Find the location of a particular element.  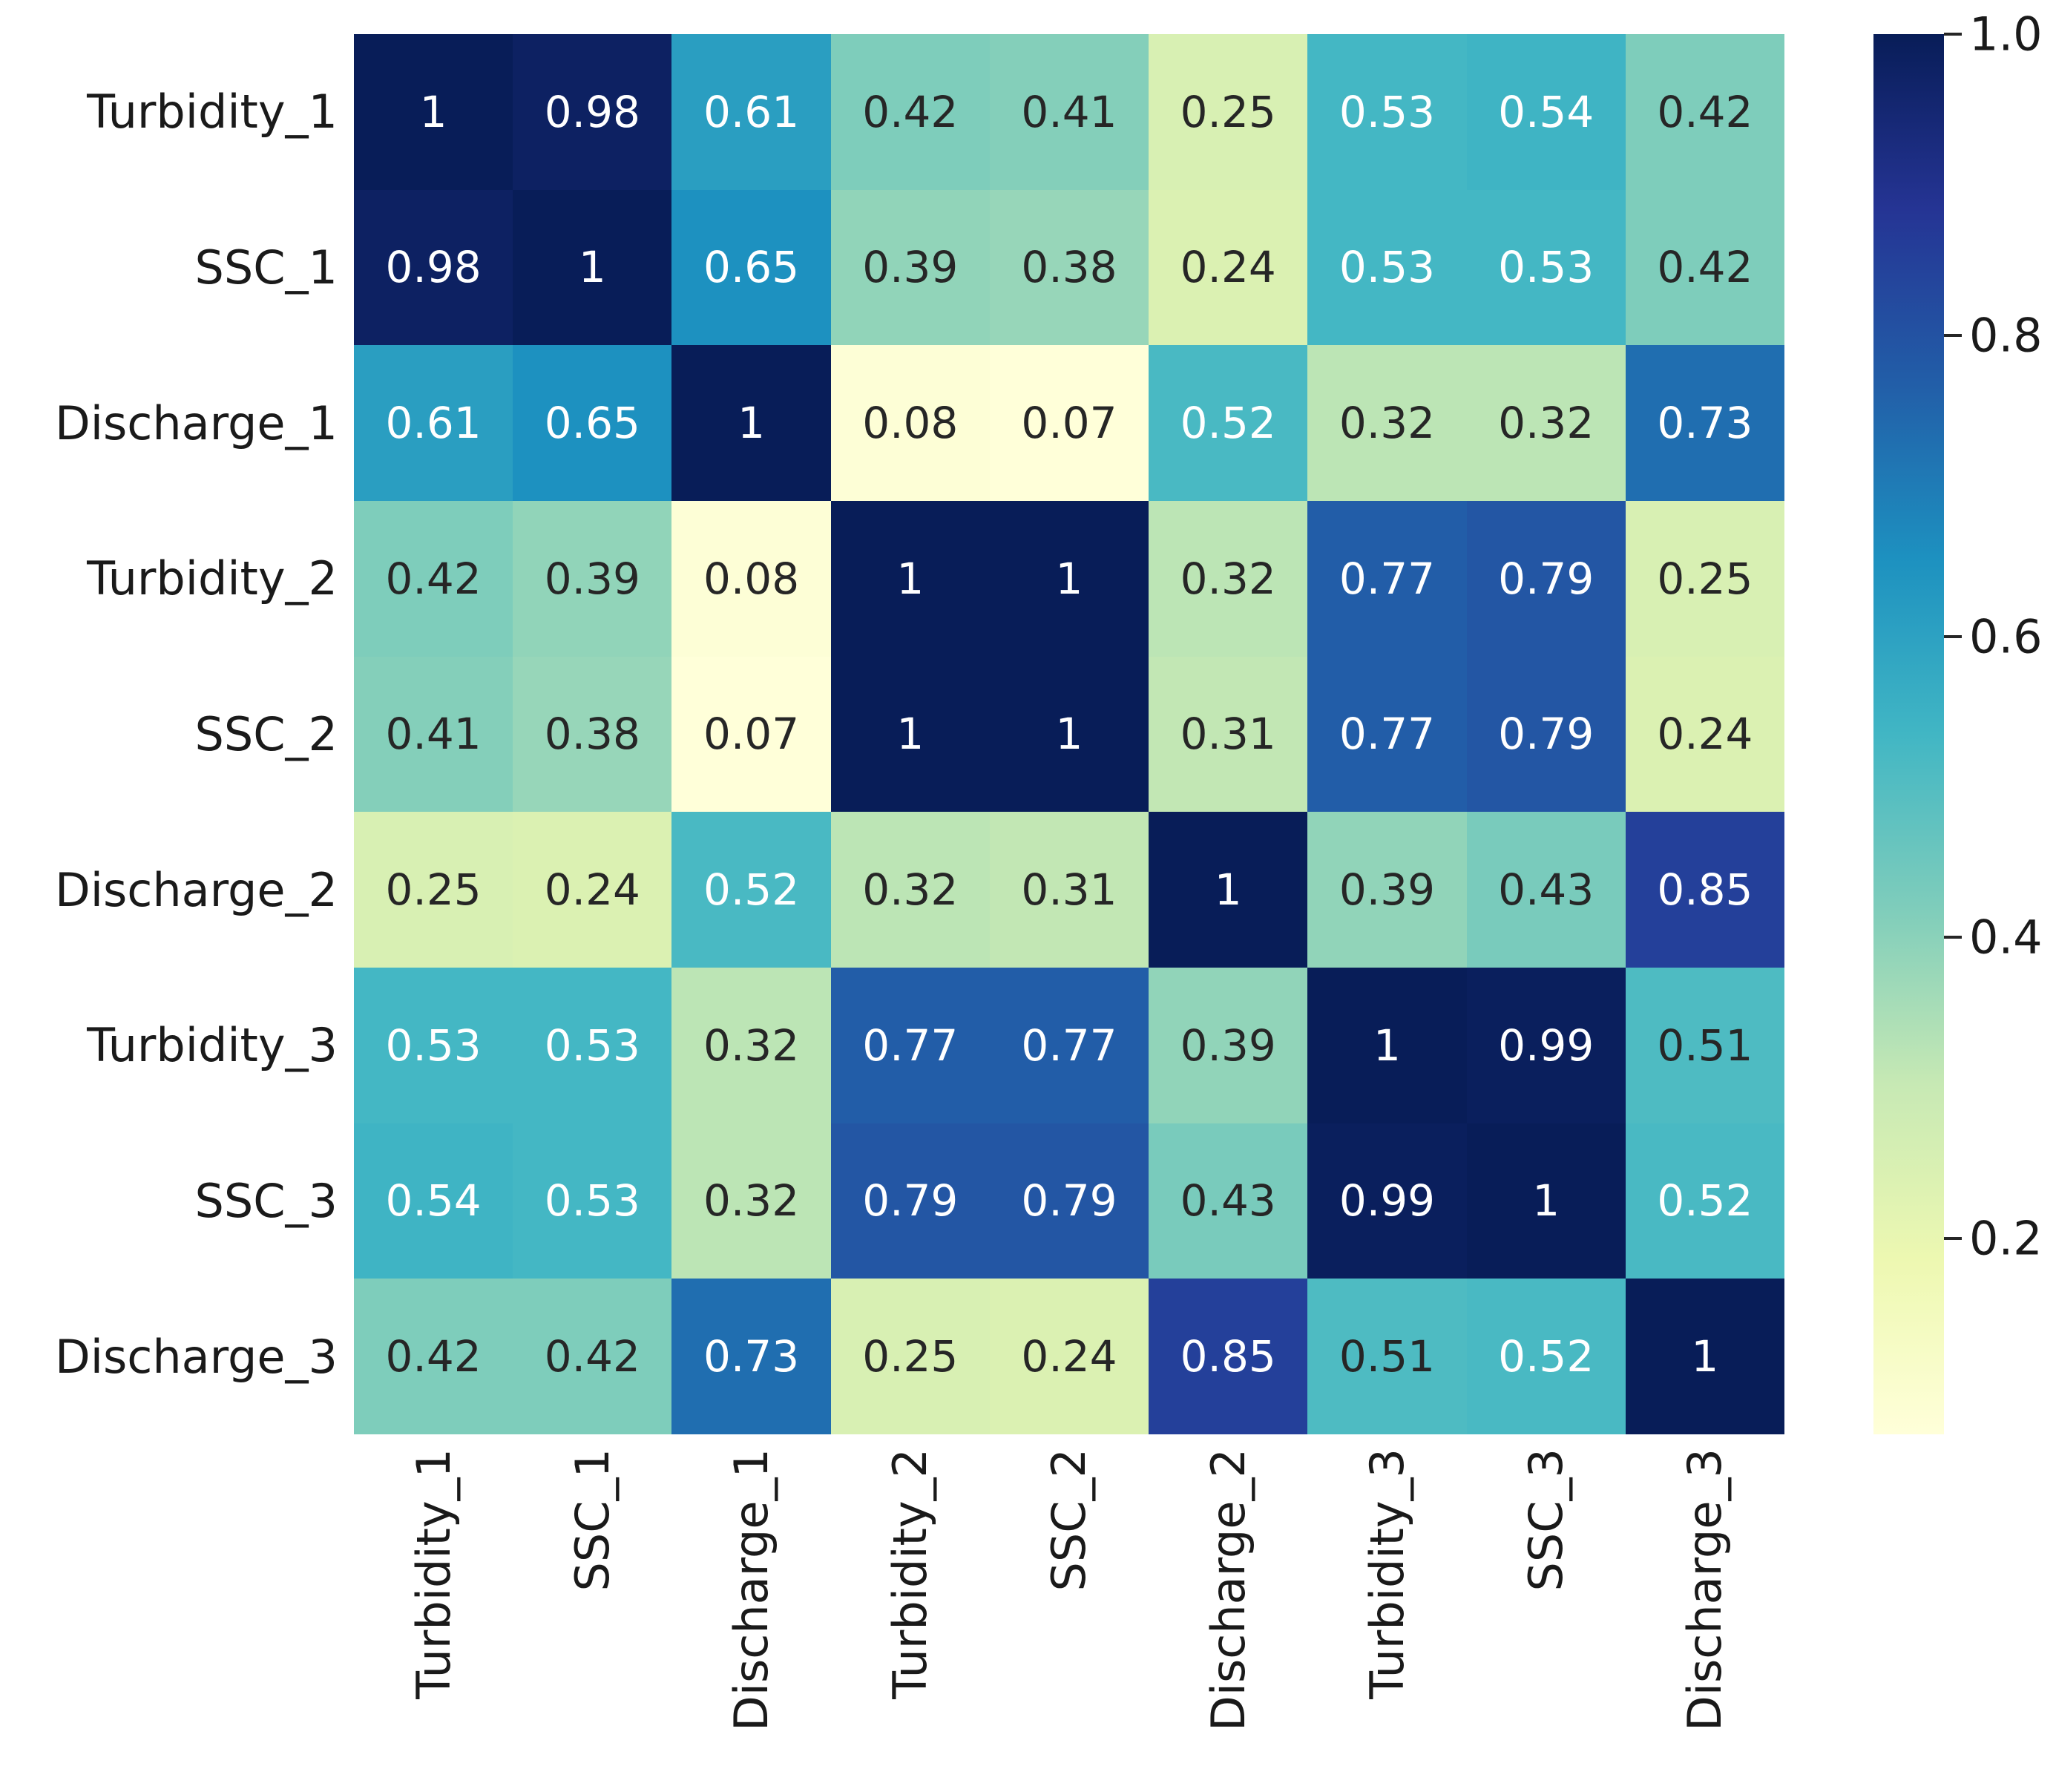

y-tick-label-SSC_2: SSC_2 is located at coordinates (266, 733).